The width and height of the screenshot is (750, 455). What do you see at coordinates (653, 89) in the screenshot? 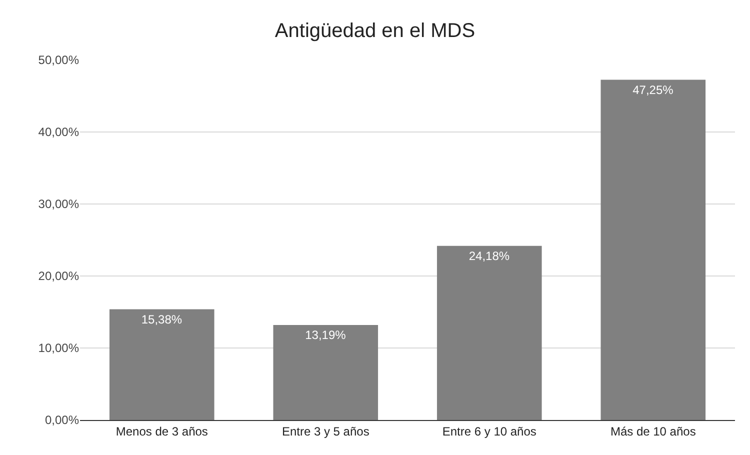
I see `data-label: 47,25%` at bounding box center [653, 89].